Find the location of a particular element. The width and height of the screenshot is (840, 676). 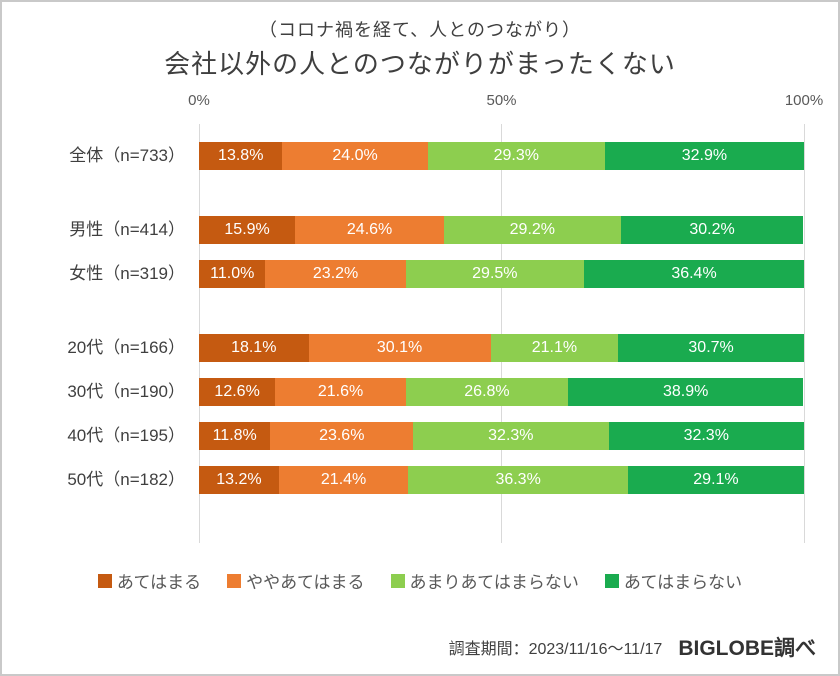

stacked-bar: 11.0% 23.2% 29.5% 36.4% is located at coordinates (501, 274).